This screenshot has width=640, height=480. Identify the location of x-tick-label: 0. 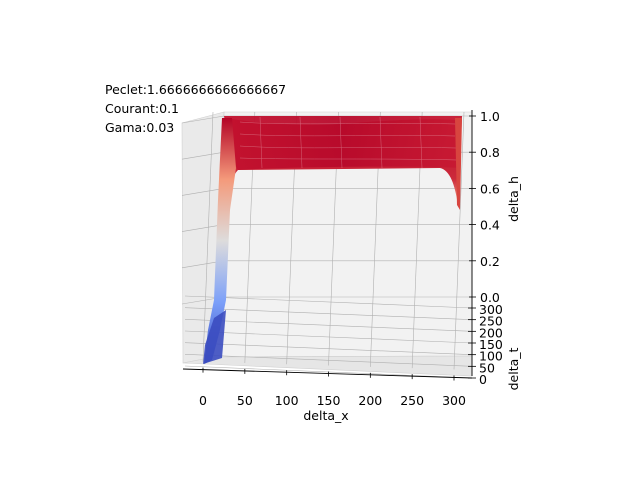
(203, 400).